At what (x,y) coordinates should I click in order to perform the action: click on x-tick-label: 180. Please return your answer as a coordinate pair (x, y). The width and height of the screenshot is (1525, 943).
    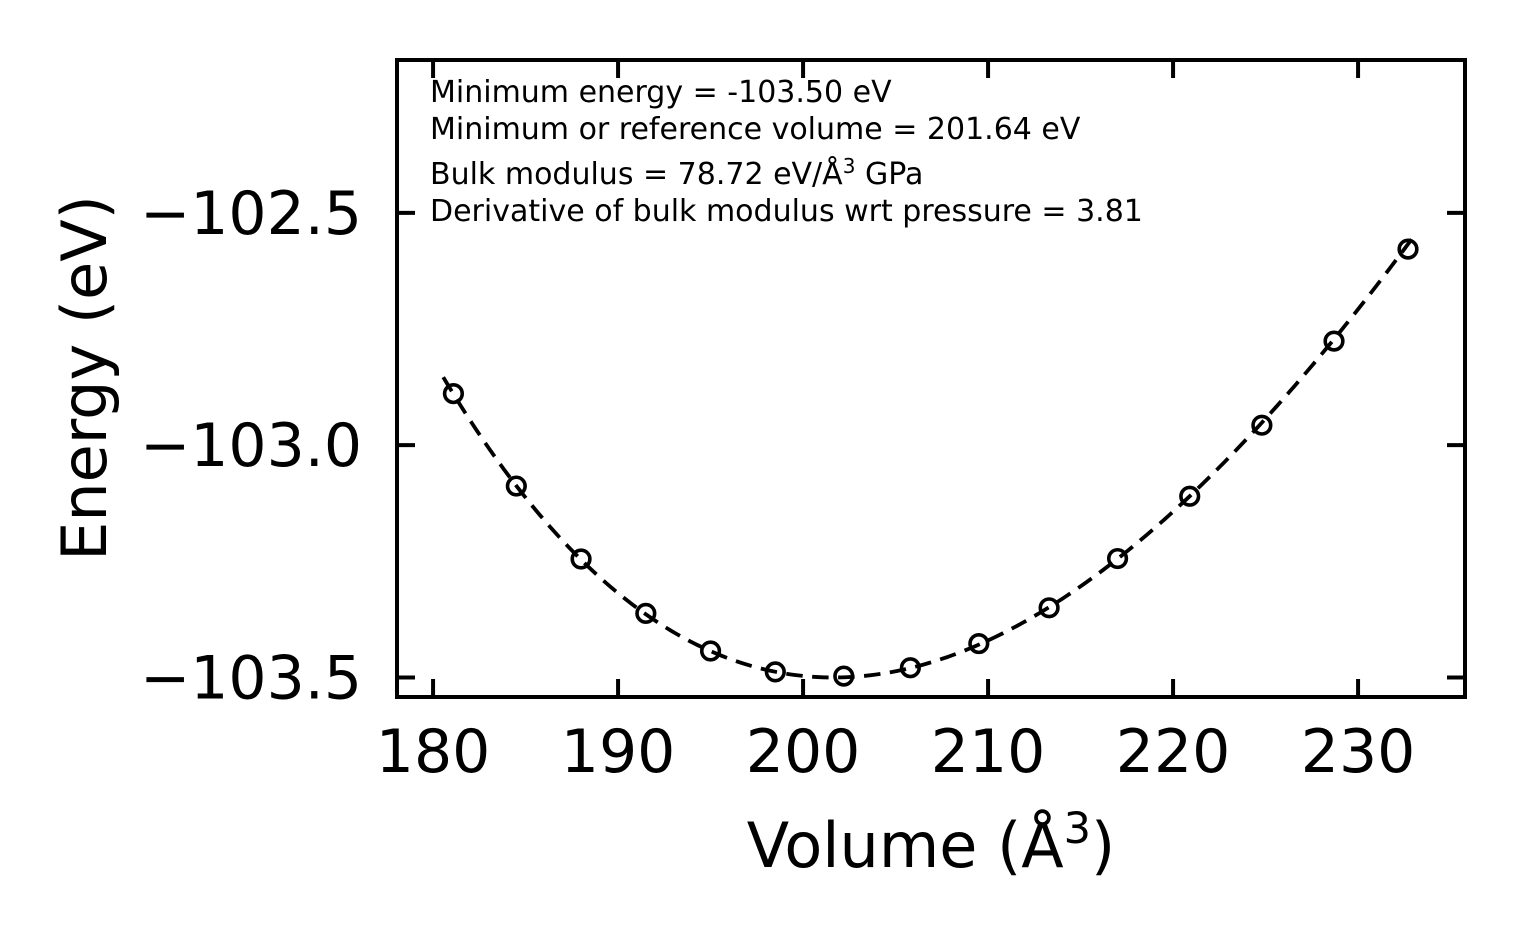
    Looking at the image, I should click on (433, 752).